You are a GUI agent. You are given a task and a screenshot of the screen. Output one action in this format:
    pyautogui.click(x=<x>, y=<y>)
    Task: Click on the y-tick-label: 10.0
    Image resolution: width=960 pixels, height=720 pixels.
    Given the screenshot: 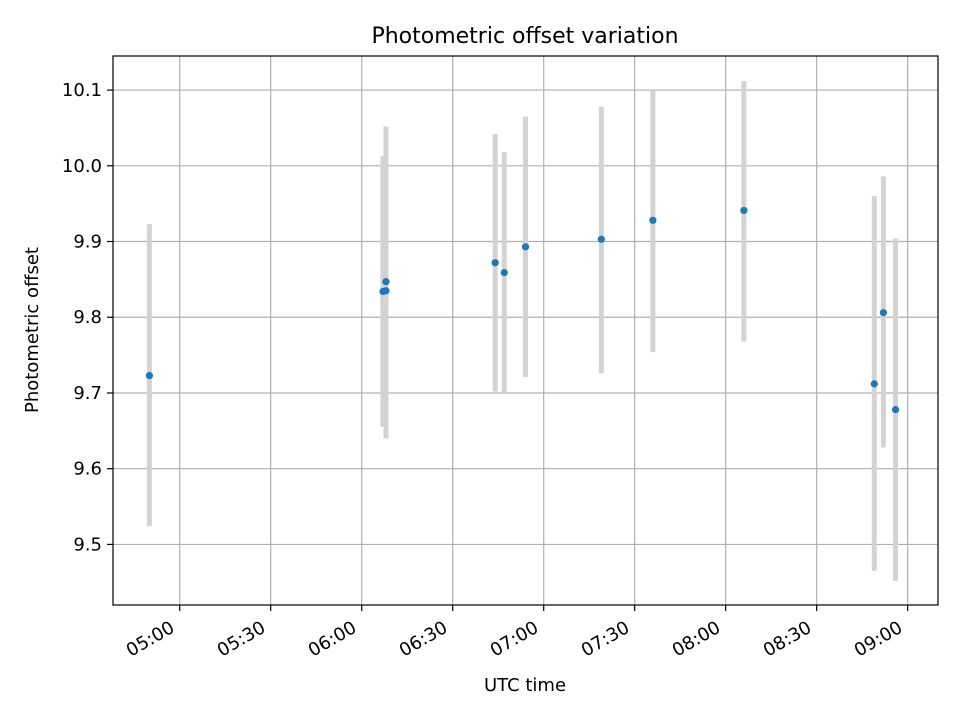 What is the action you would take?
    pyautogui.click(x=82, y=166)
    